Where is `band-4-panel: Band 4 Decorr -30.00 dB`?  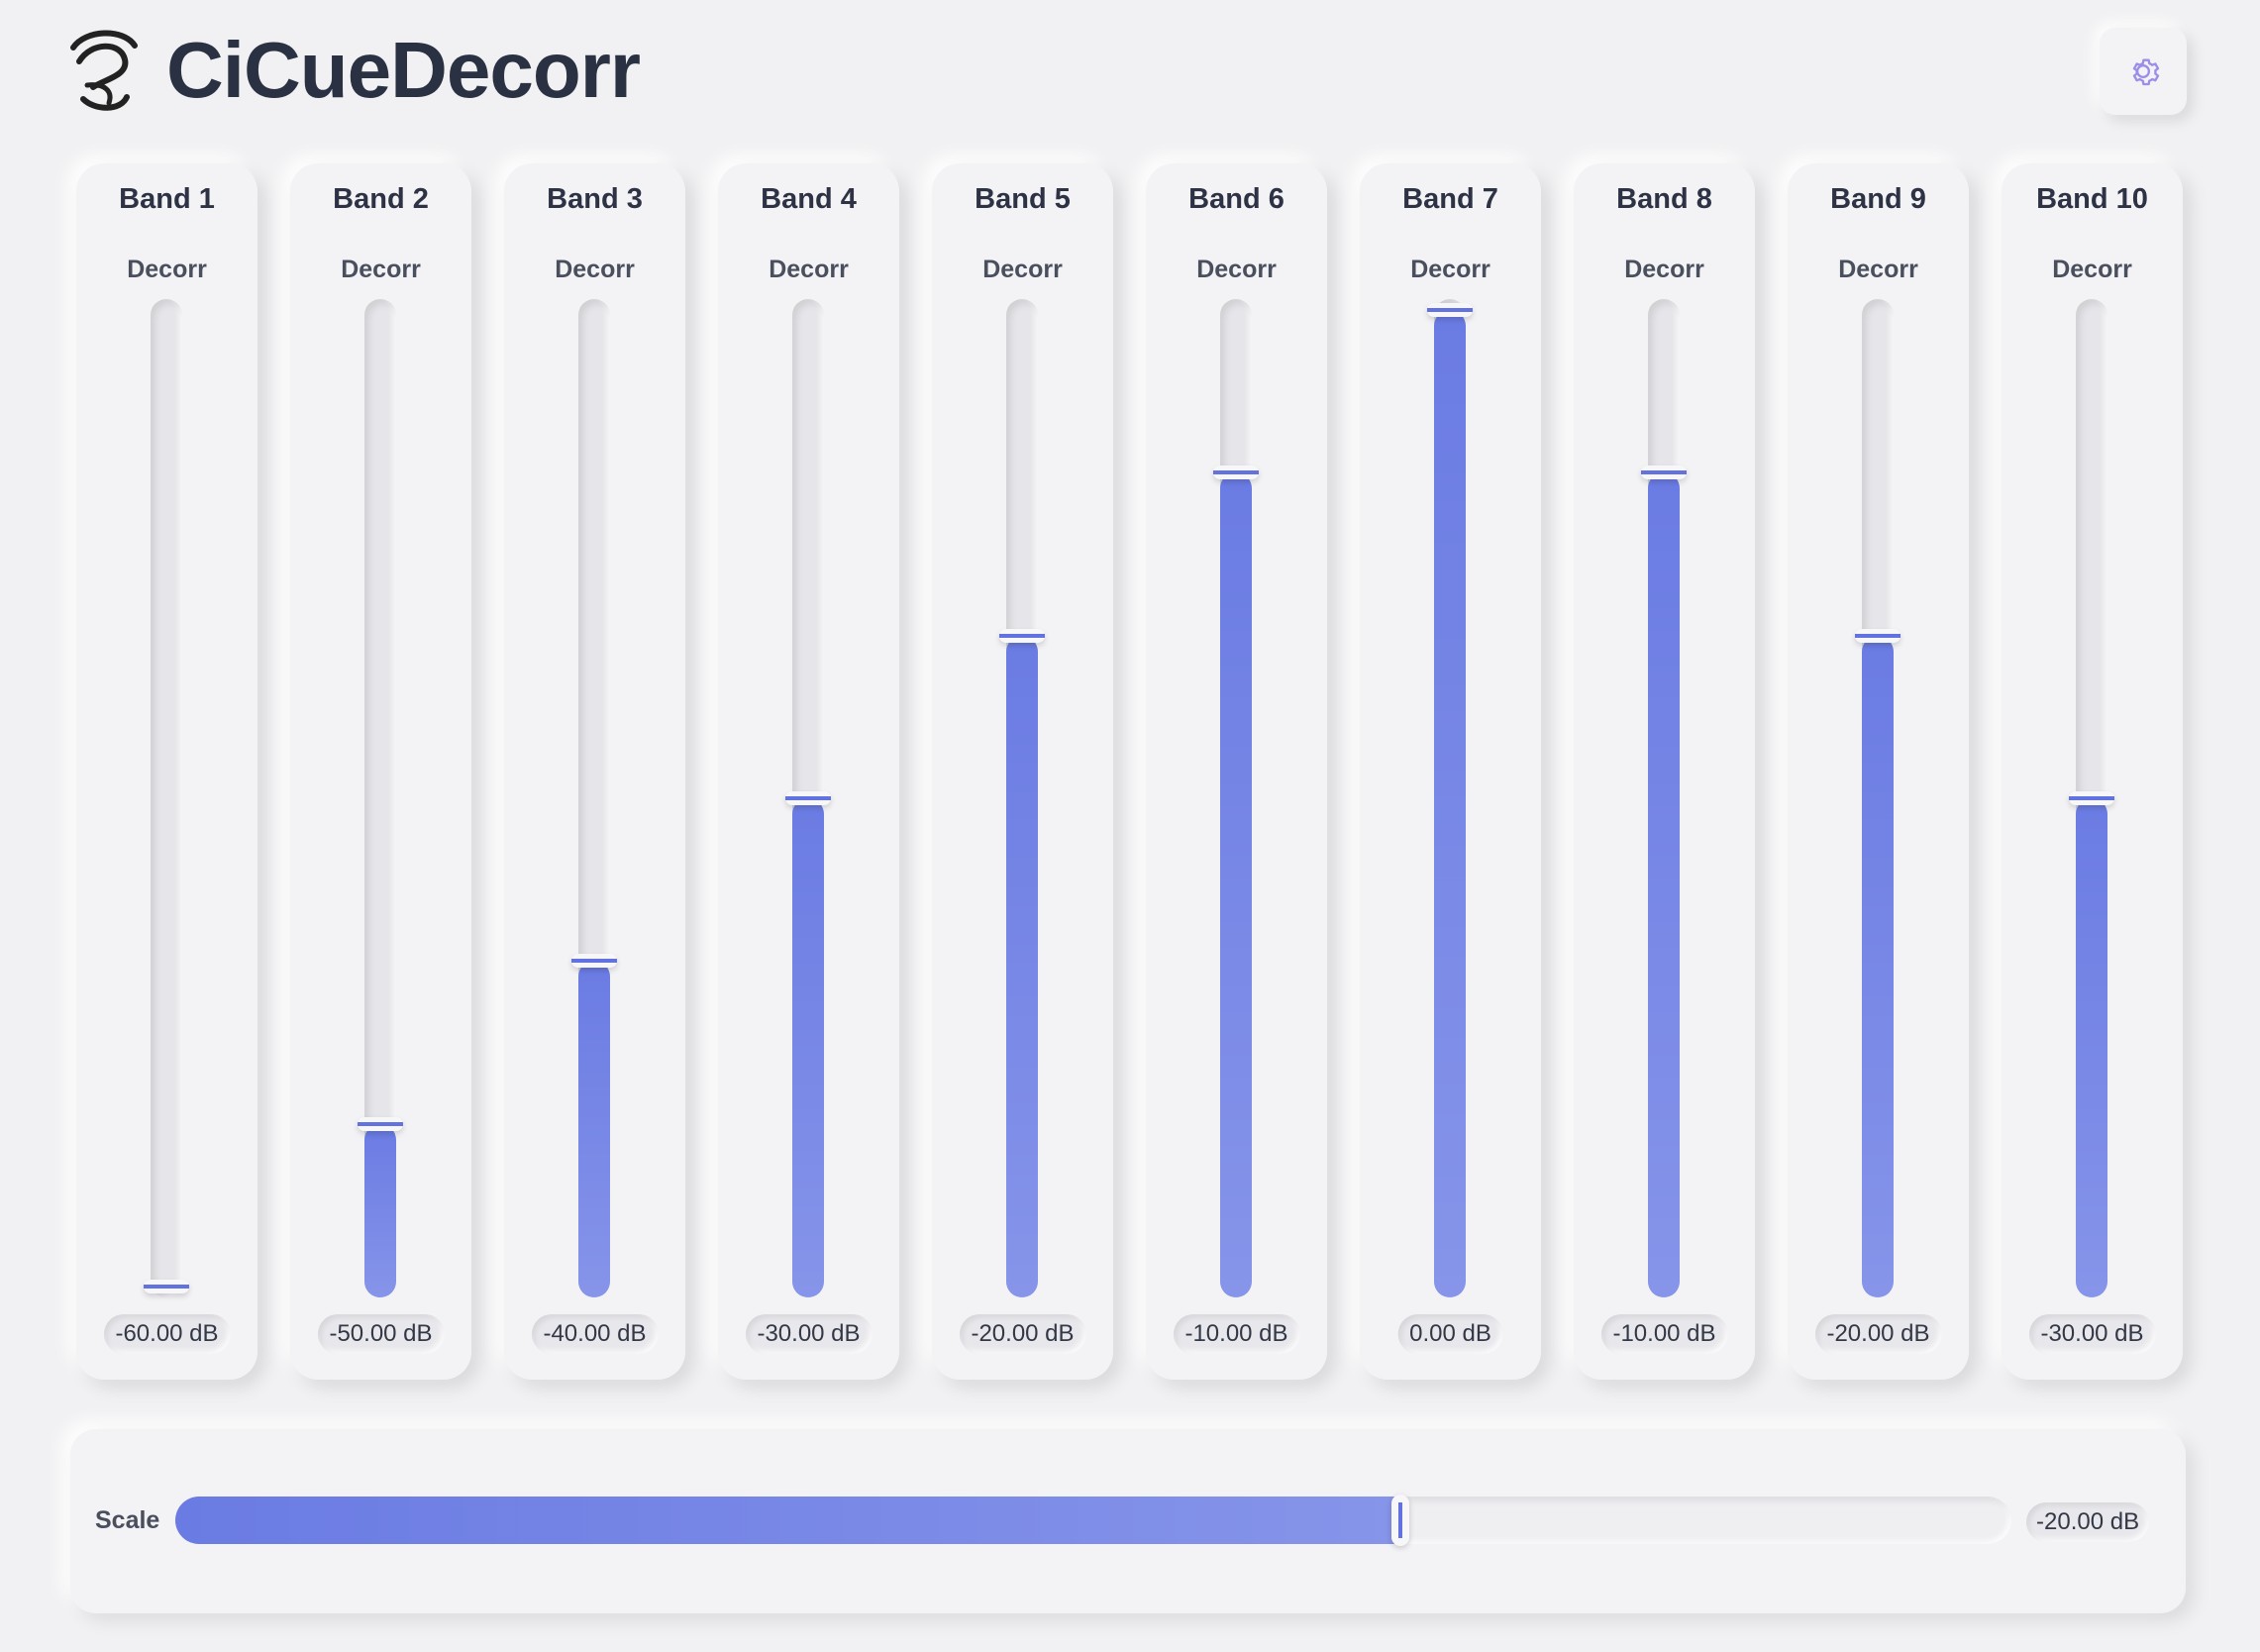
band-4-panel: Band 4 Decorr -30.00 dB is located at coordinates (808, 772).